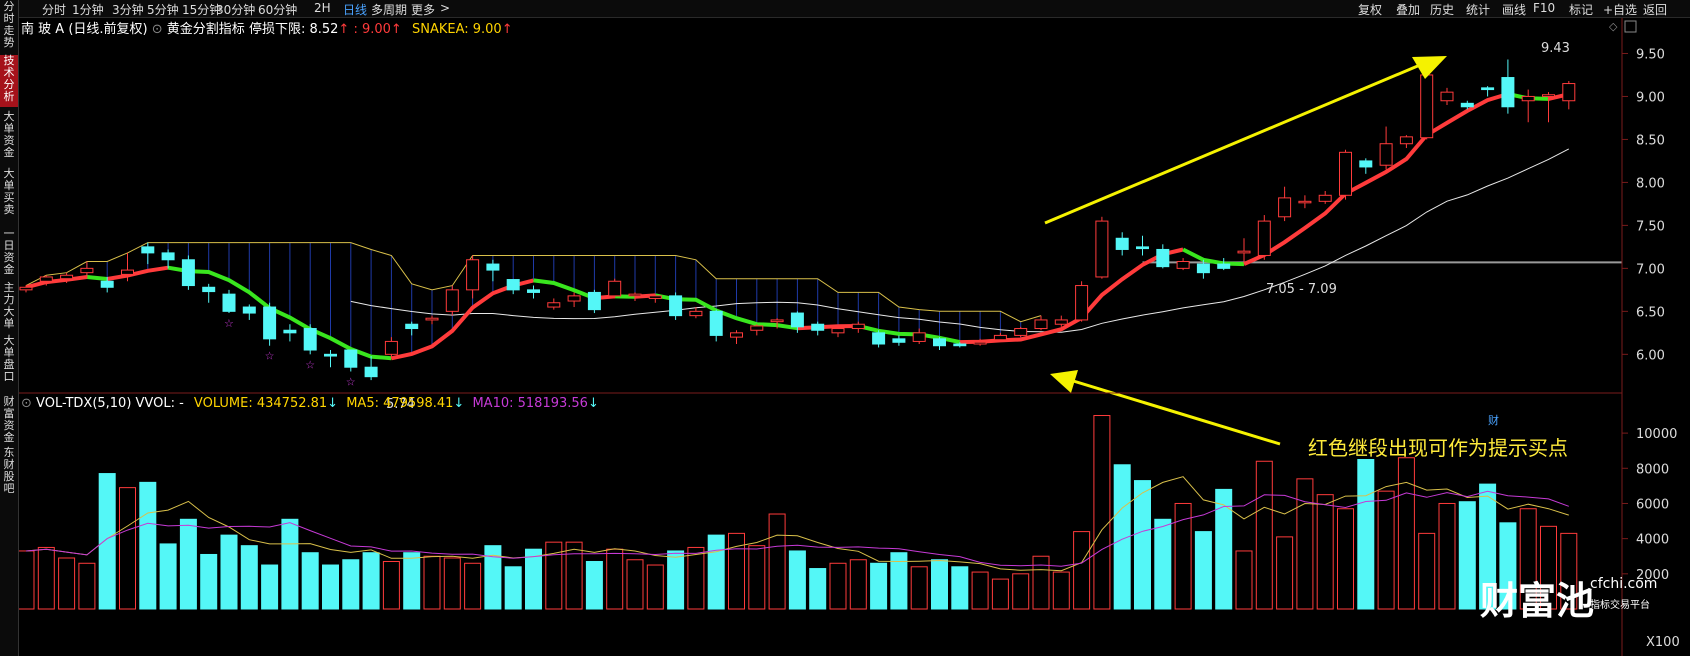 The image size is (1690, 656). I want to click on toolbar-button: 历史, so click(1442, 10).